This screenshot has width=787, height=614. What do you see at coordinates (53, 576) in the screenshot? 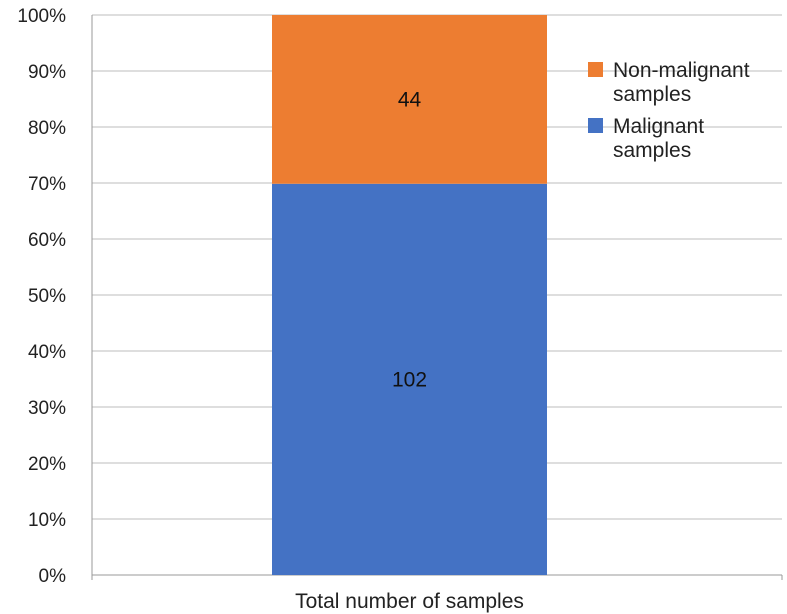
I see `y-tick-label: 0%` at bounding box center [53, 576].